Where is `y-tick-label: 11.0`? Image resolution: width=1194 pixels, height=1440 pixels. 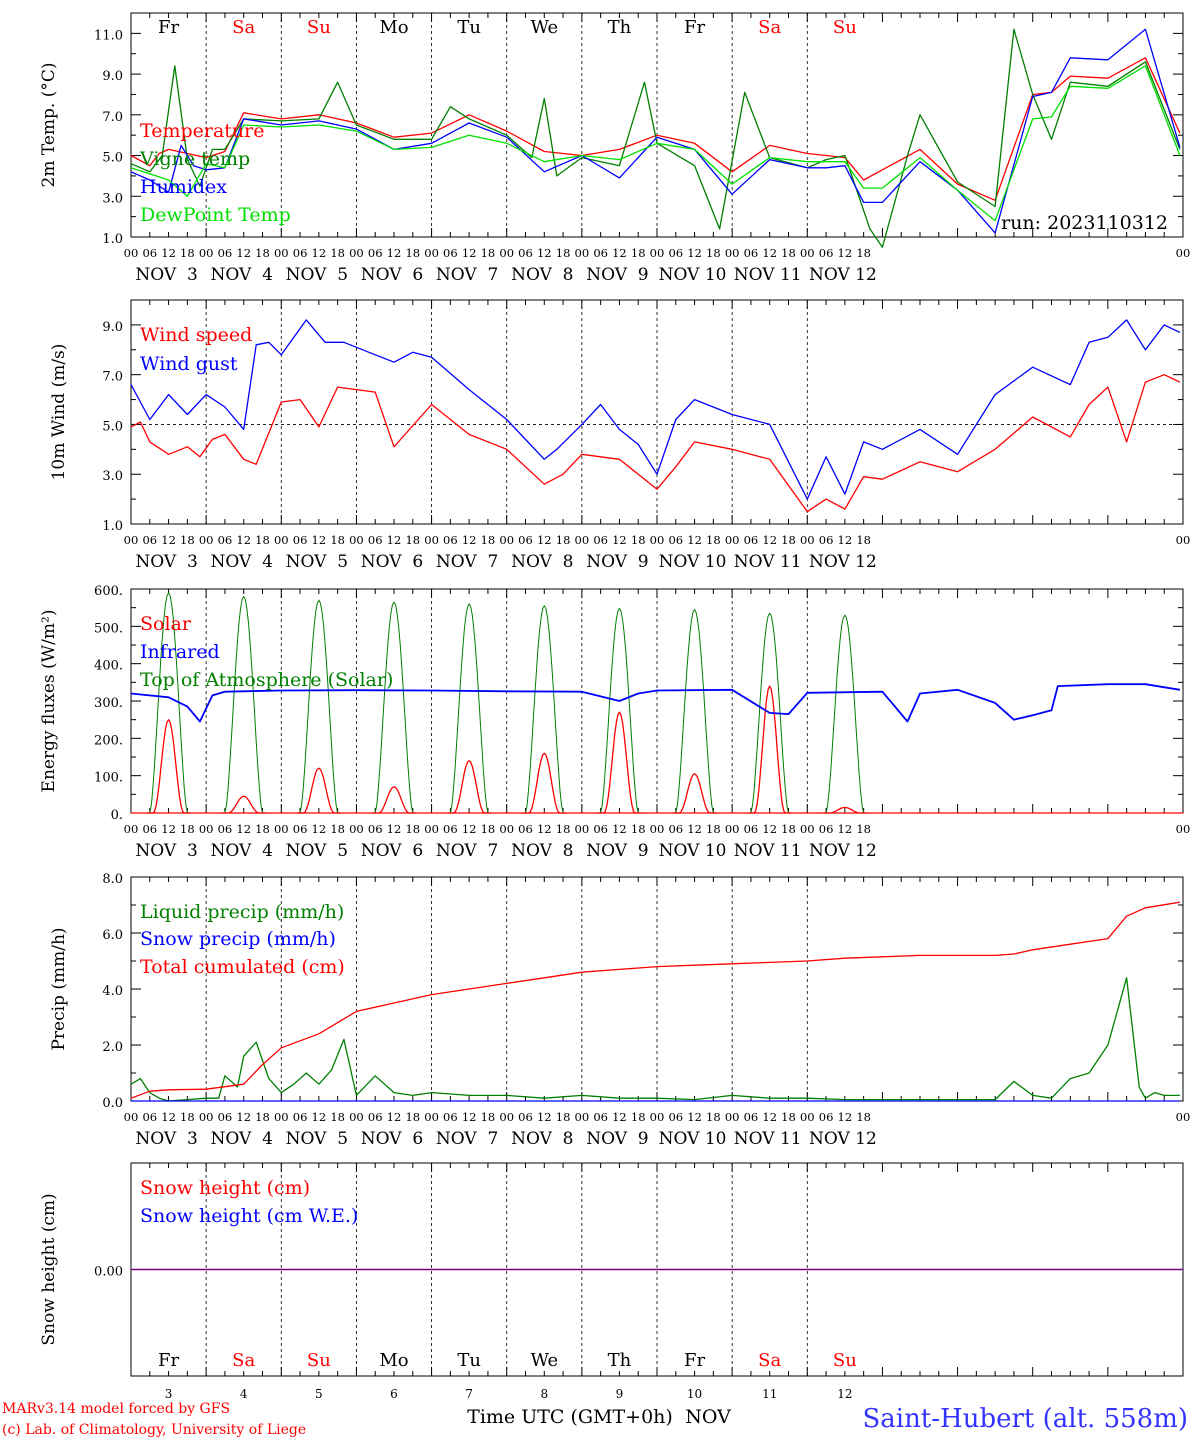 y-tick-label: 11.0 is located at coordinates (108, 35).